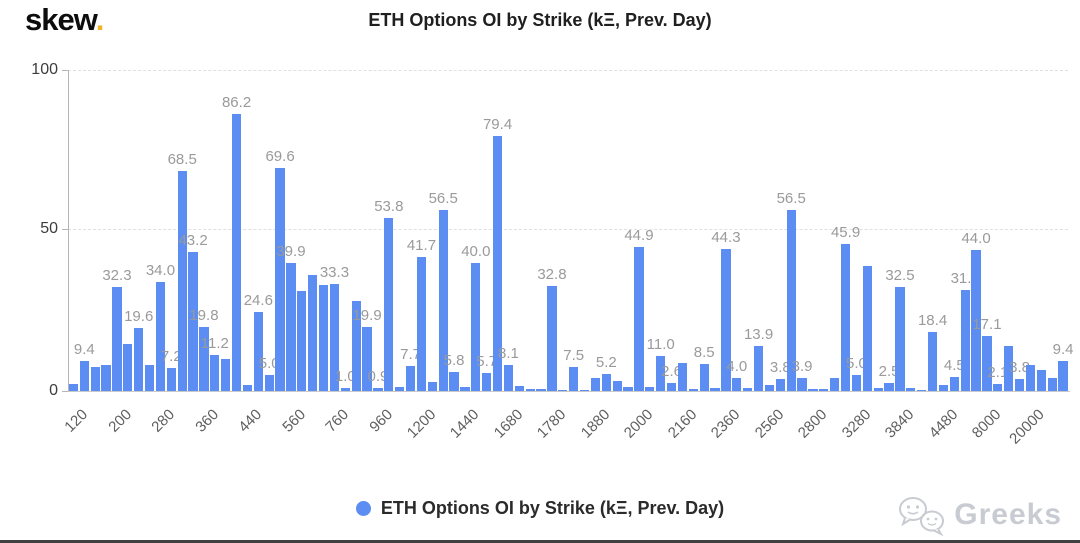 The width and height of the screenshot is (1080, 543). I want to click on bar-slot: 5.0, so click(856, 230).